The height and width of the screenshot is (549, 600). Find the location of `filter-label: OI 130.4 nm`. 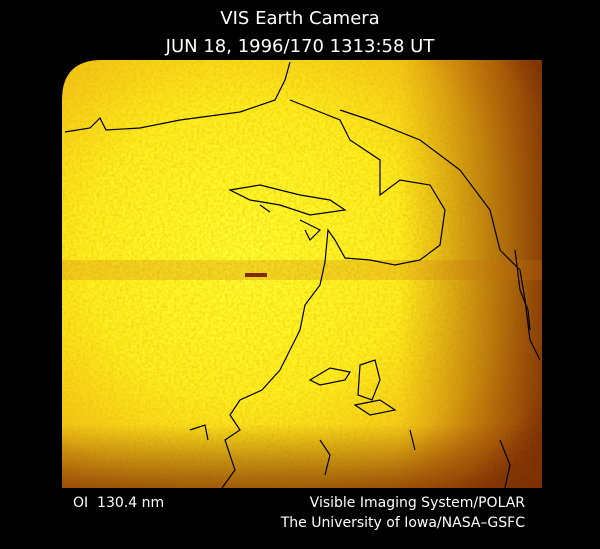

filter-label: OI 130.4 nm is located at coordinates (118, 503).